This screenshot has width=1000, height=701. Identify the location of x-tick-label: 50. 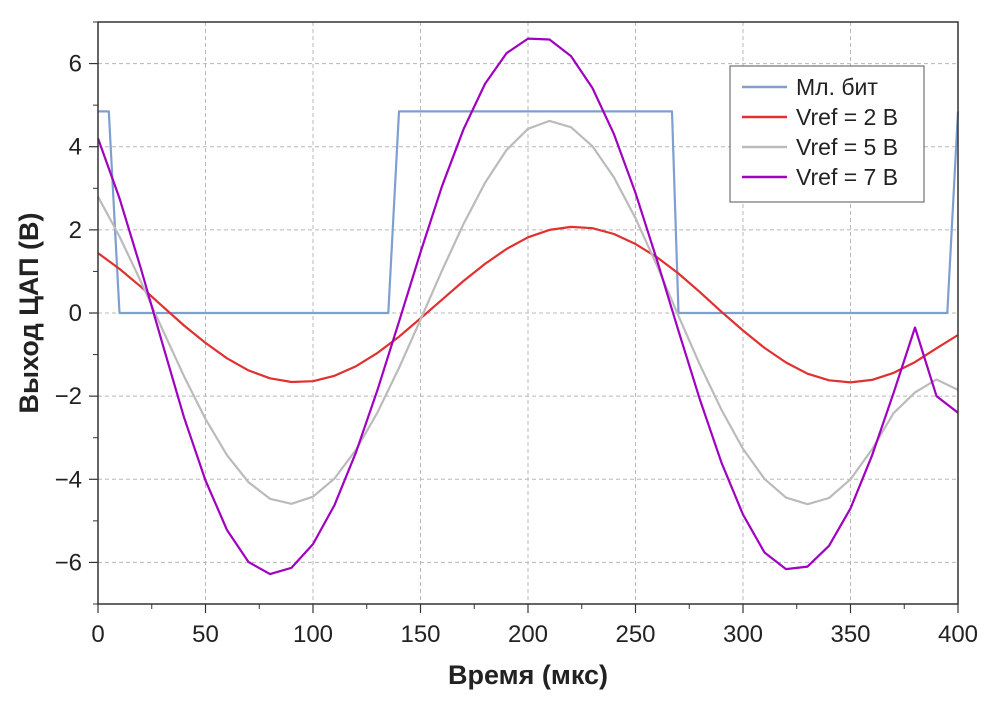
(205, 634).